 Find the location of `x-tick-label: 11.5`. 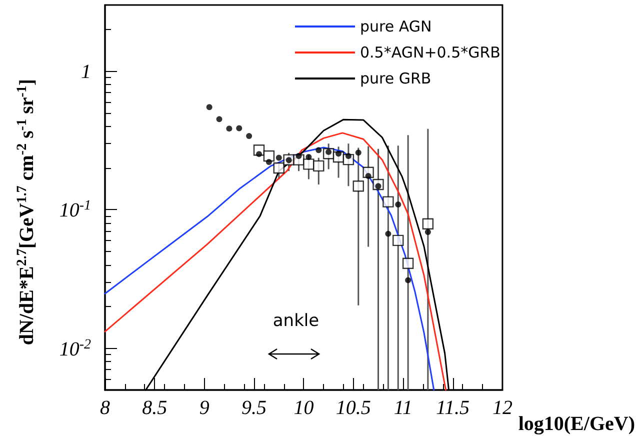

x-tick-label: 11.5 is located at coordinates (453, 408).